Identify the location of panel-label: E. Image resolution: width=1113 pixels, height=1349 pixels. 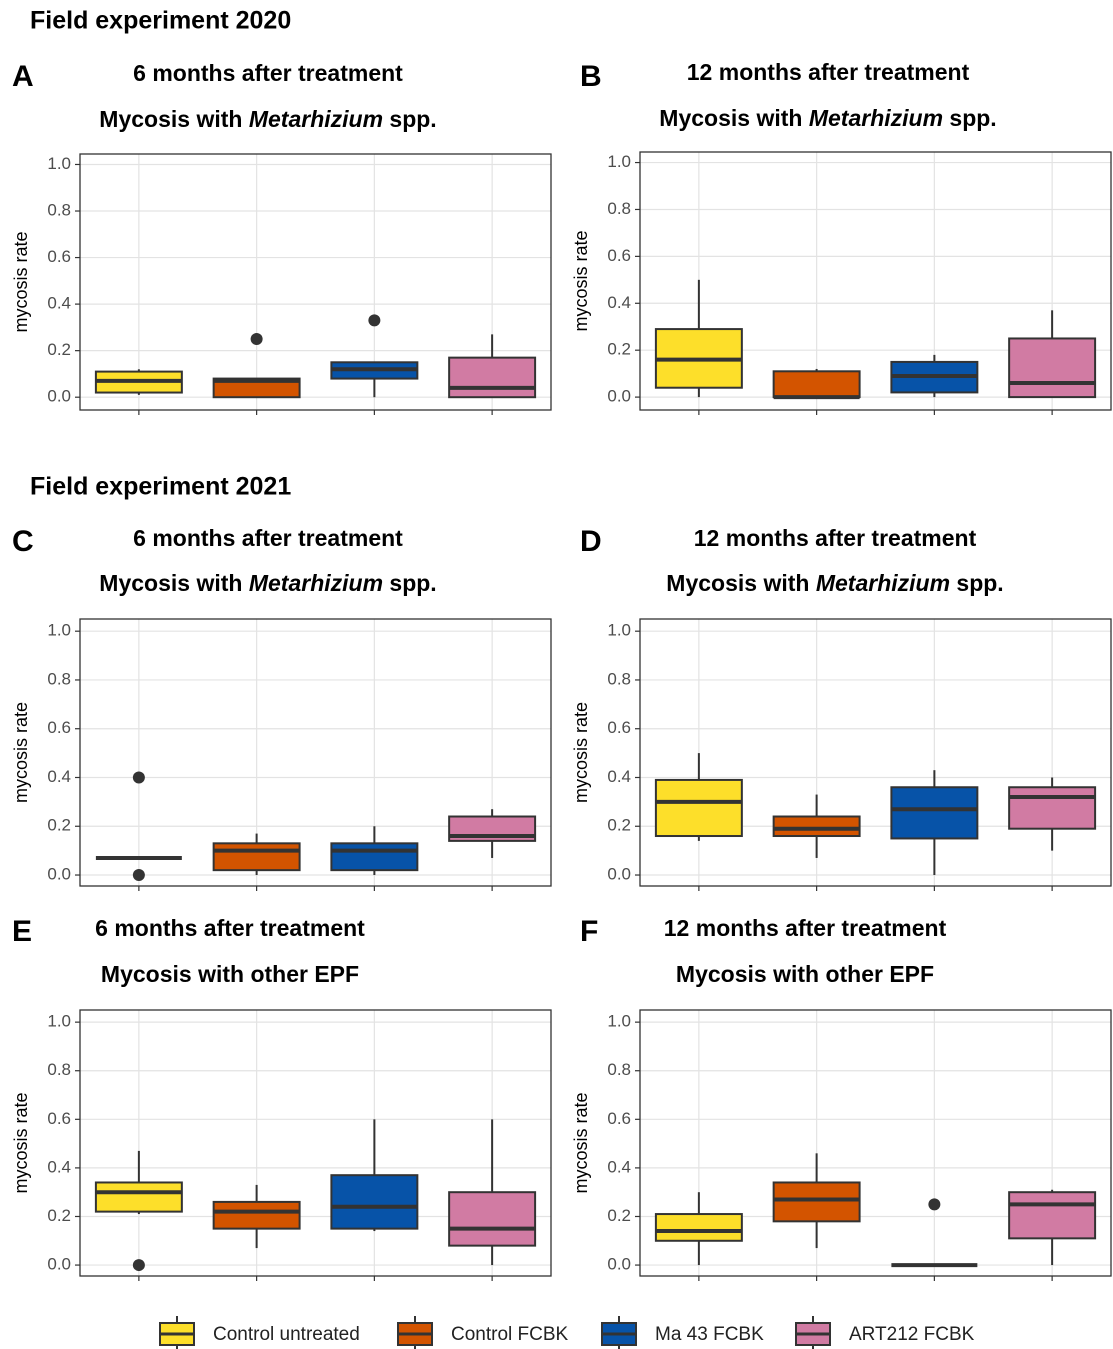
(22, 931).